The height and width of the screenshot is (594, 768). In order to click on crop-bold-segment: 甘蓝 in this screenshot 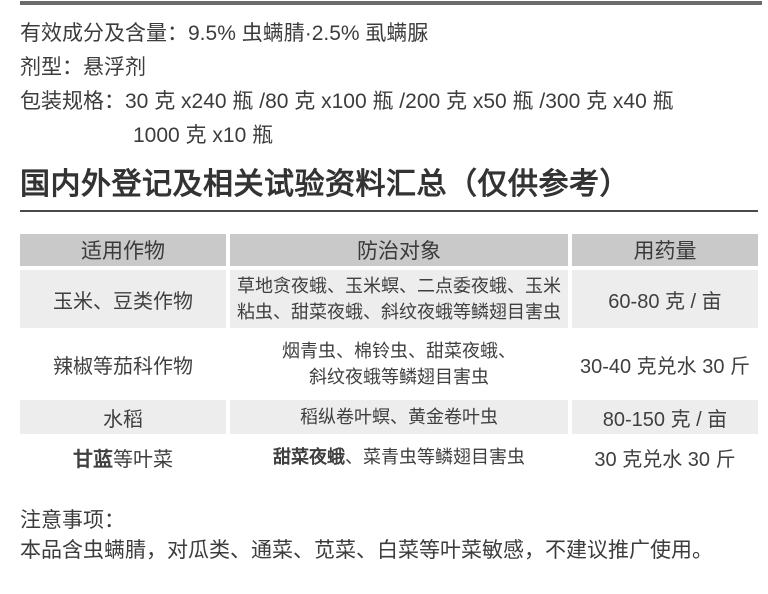, I will do `click(93, 459)`.